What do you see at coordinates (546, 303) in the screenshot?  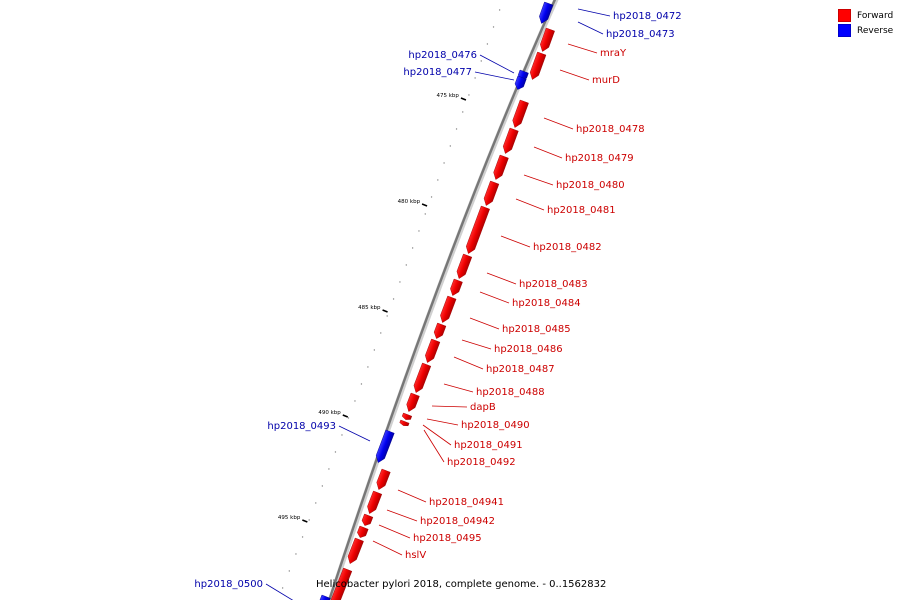 I see `forward-gene-label: hp2018_0484` at bounding box center [546, 303].